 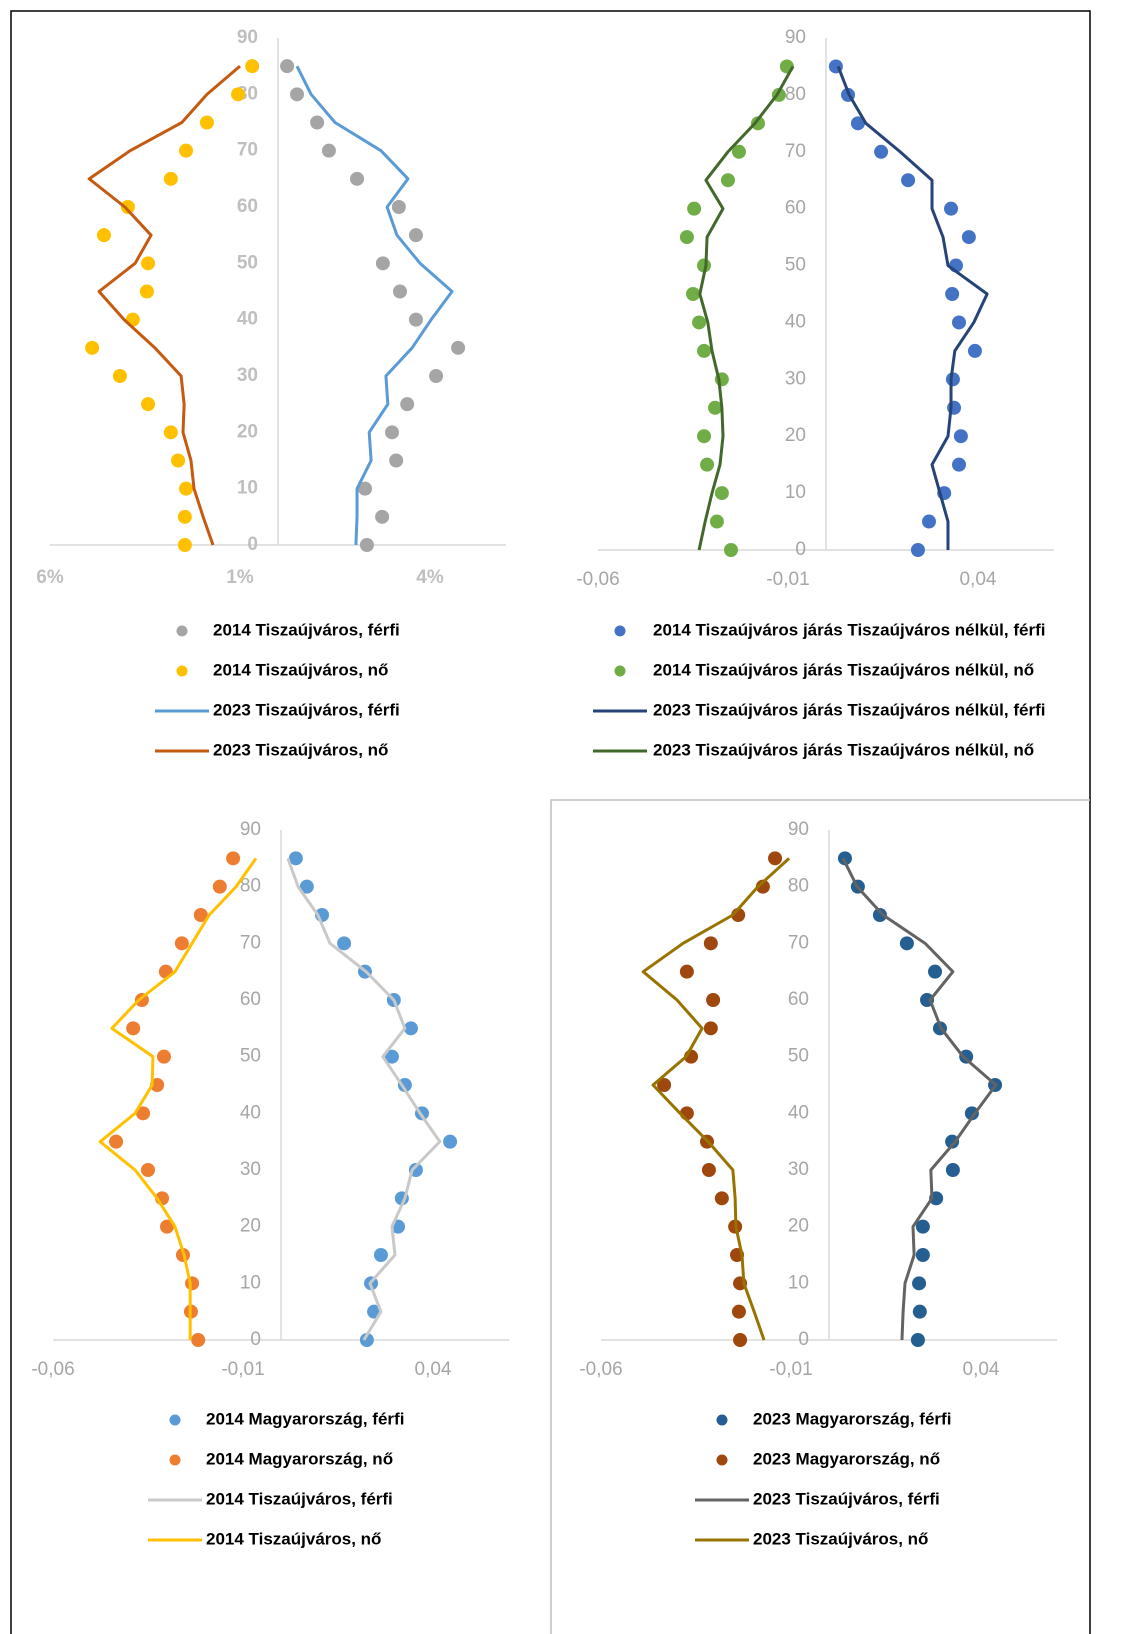 I want to click on legend-marker, so click(x=182, y=631).